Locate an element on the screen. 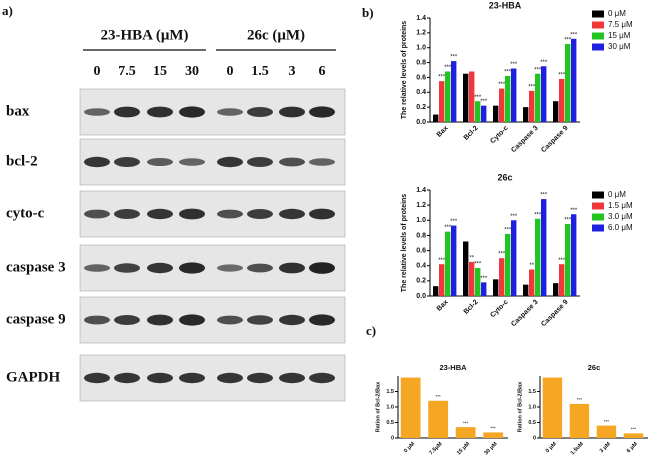 The width and height of the screenshot is (653, 457). x-tick-label: 6 μM is located at coordinates (632, 447).